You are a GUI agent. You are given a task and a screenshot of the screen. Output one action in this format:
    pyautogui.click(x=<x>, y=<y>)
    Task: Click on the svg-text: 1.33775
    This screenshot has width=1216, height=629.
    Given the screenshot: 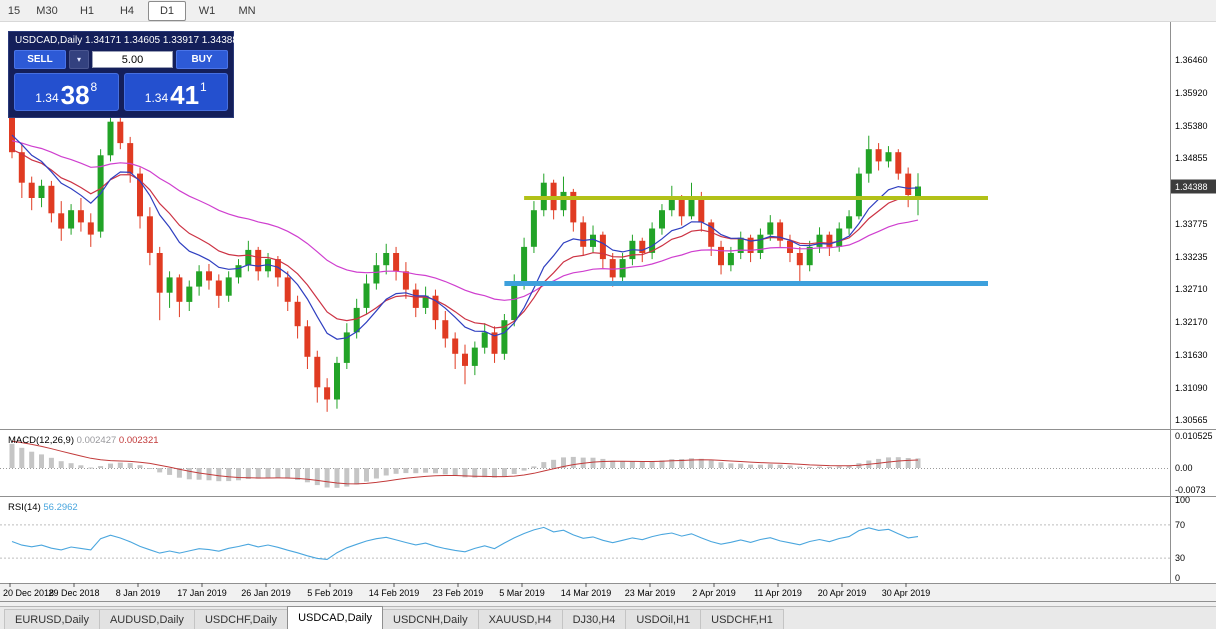 What is the action you would take?
    pyautogui.click(x=1191, y=224)
    